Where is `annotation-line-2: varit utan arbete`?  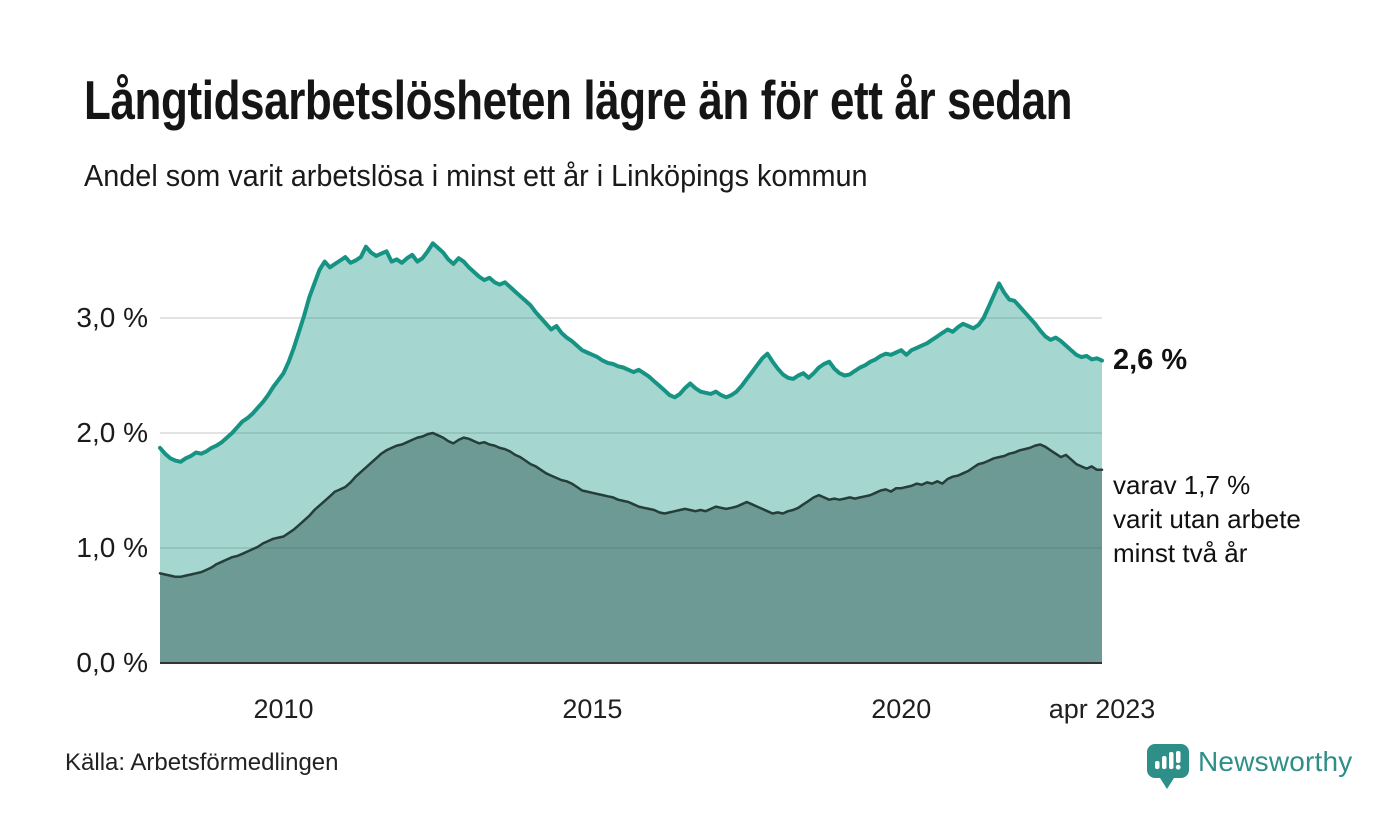 annotation-line-2: varit utan arbete is located at coordinates (1207, 519).